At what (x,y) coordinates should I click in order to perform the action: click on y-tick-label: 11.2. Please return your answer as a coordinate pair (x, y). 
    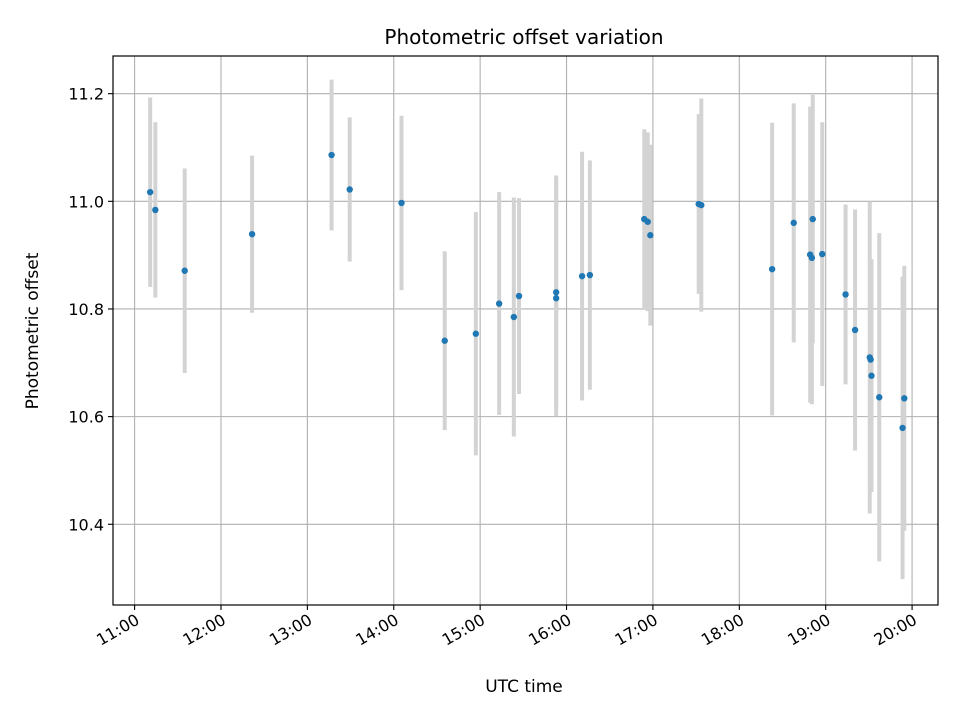
    Looking at the image, I should click on (86, 94).